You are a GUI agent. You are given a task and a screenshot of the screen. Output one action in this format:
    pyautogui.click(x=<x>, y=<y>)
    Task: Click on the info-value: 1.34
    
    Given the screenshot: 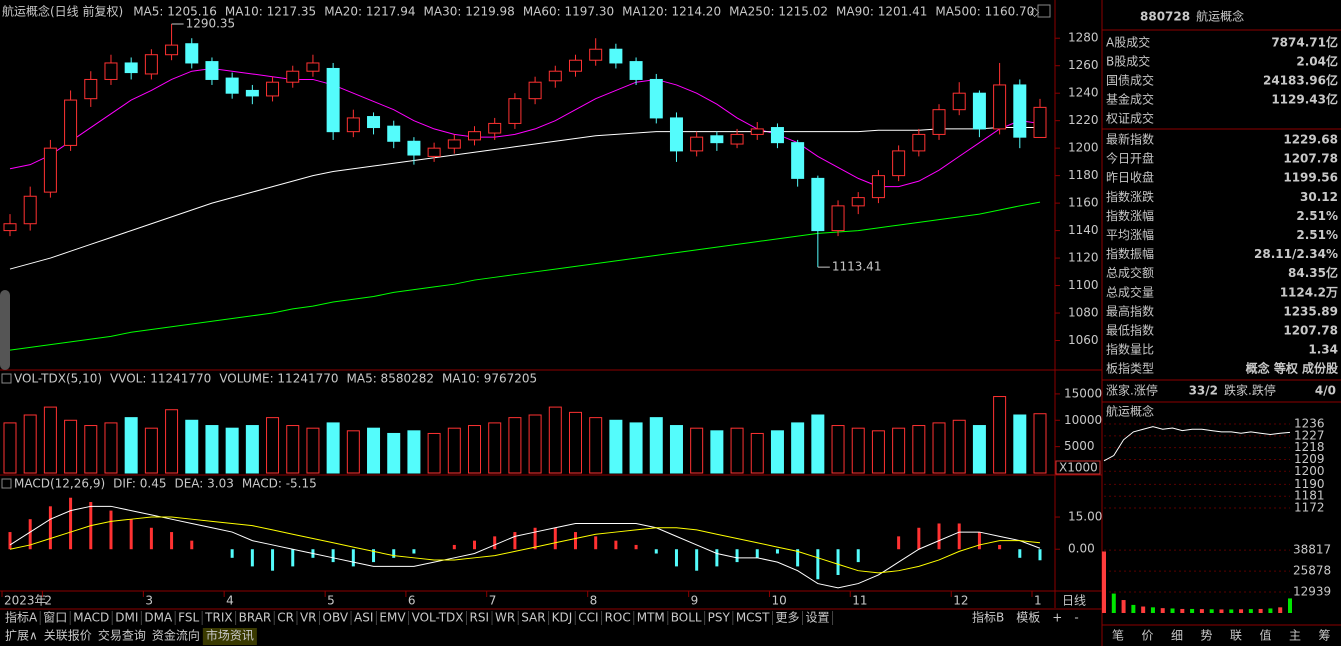 What is the action you would take?
    pyautogui.click(x=1323, y=350)
    